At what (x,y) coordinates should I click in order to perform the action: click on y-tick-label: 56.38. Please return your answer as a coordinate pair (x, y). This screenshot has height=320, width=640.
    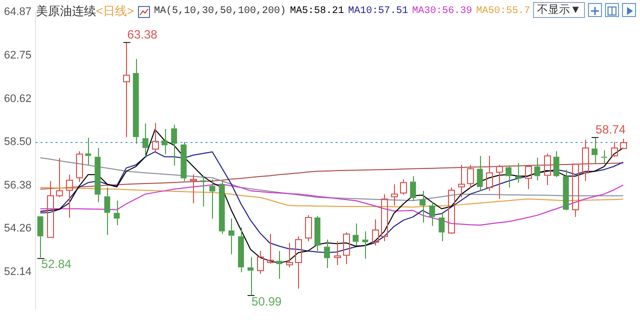
    Looking at the image, I should click on (18, 185).